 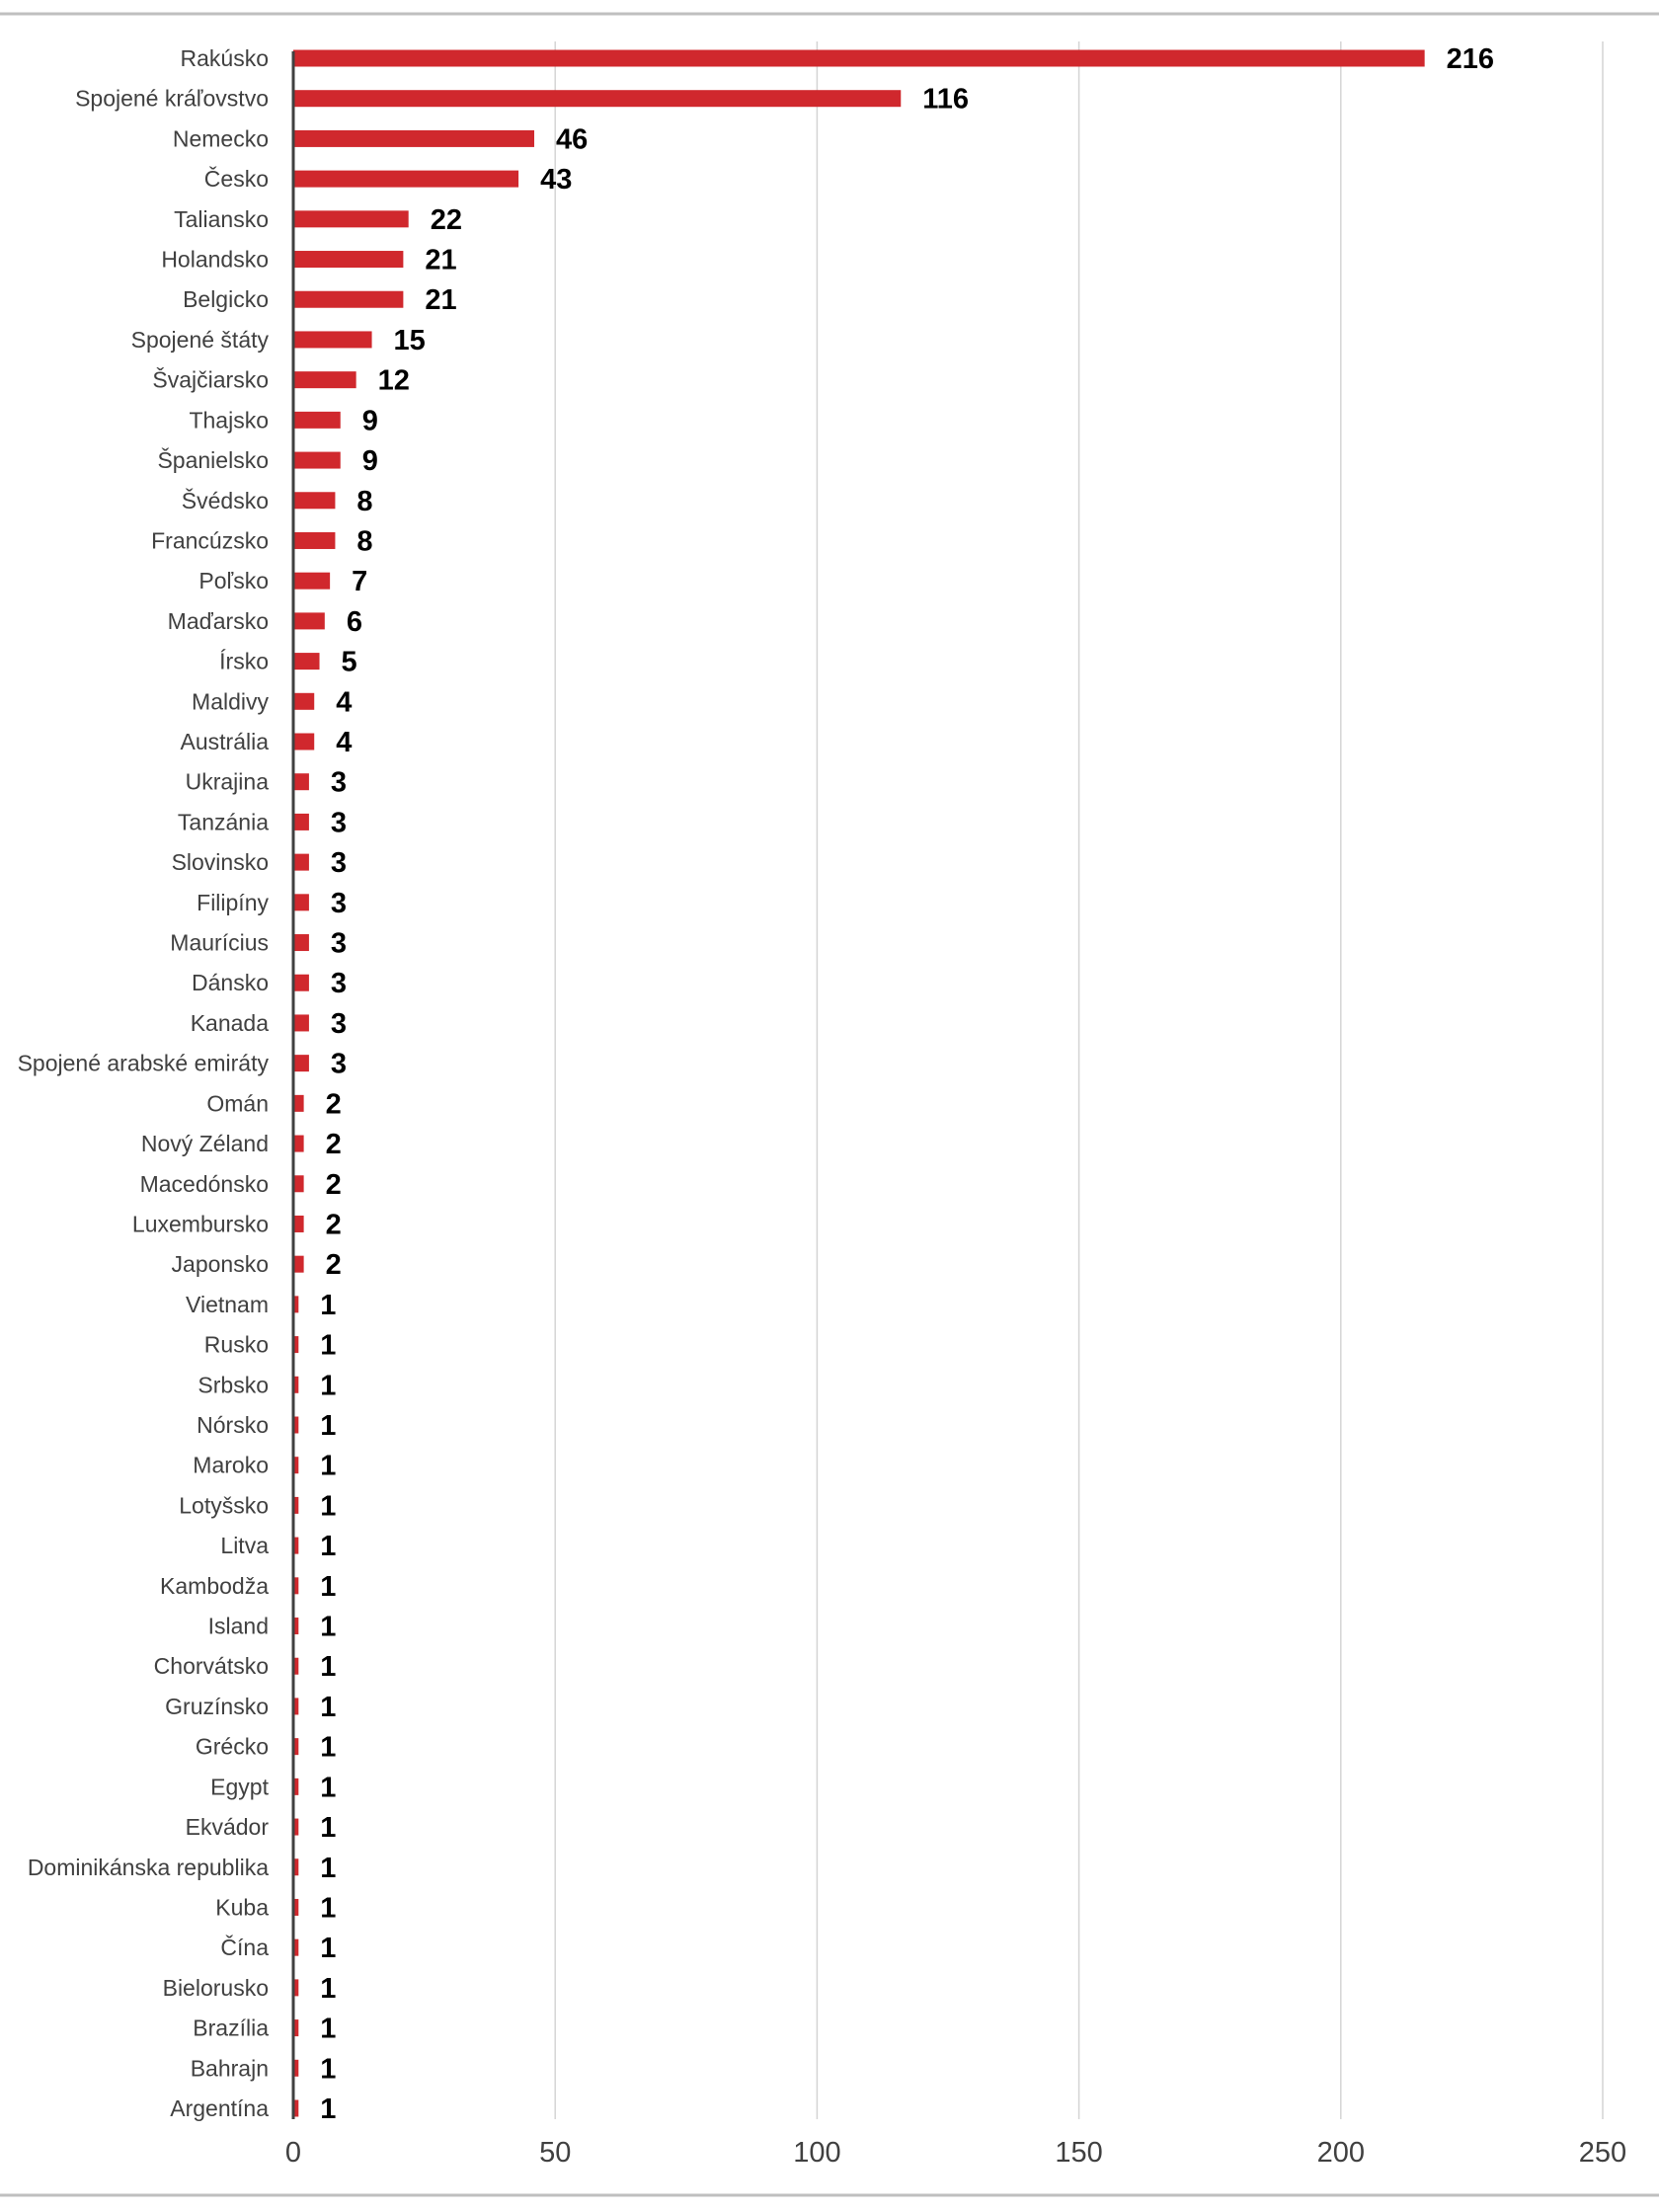 What do you see at coordinates (215, 1586) in the screenshot?
I see `category-label: Kambodža` at bounding box center [215, 1586].